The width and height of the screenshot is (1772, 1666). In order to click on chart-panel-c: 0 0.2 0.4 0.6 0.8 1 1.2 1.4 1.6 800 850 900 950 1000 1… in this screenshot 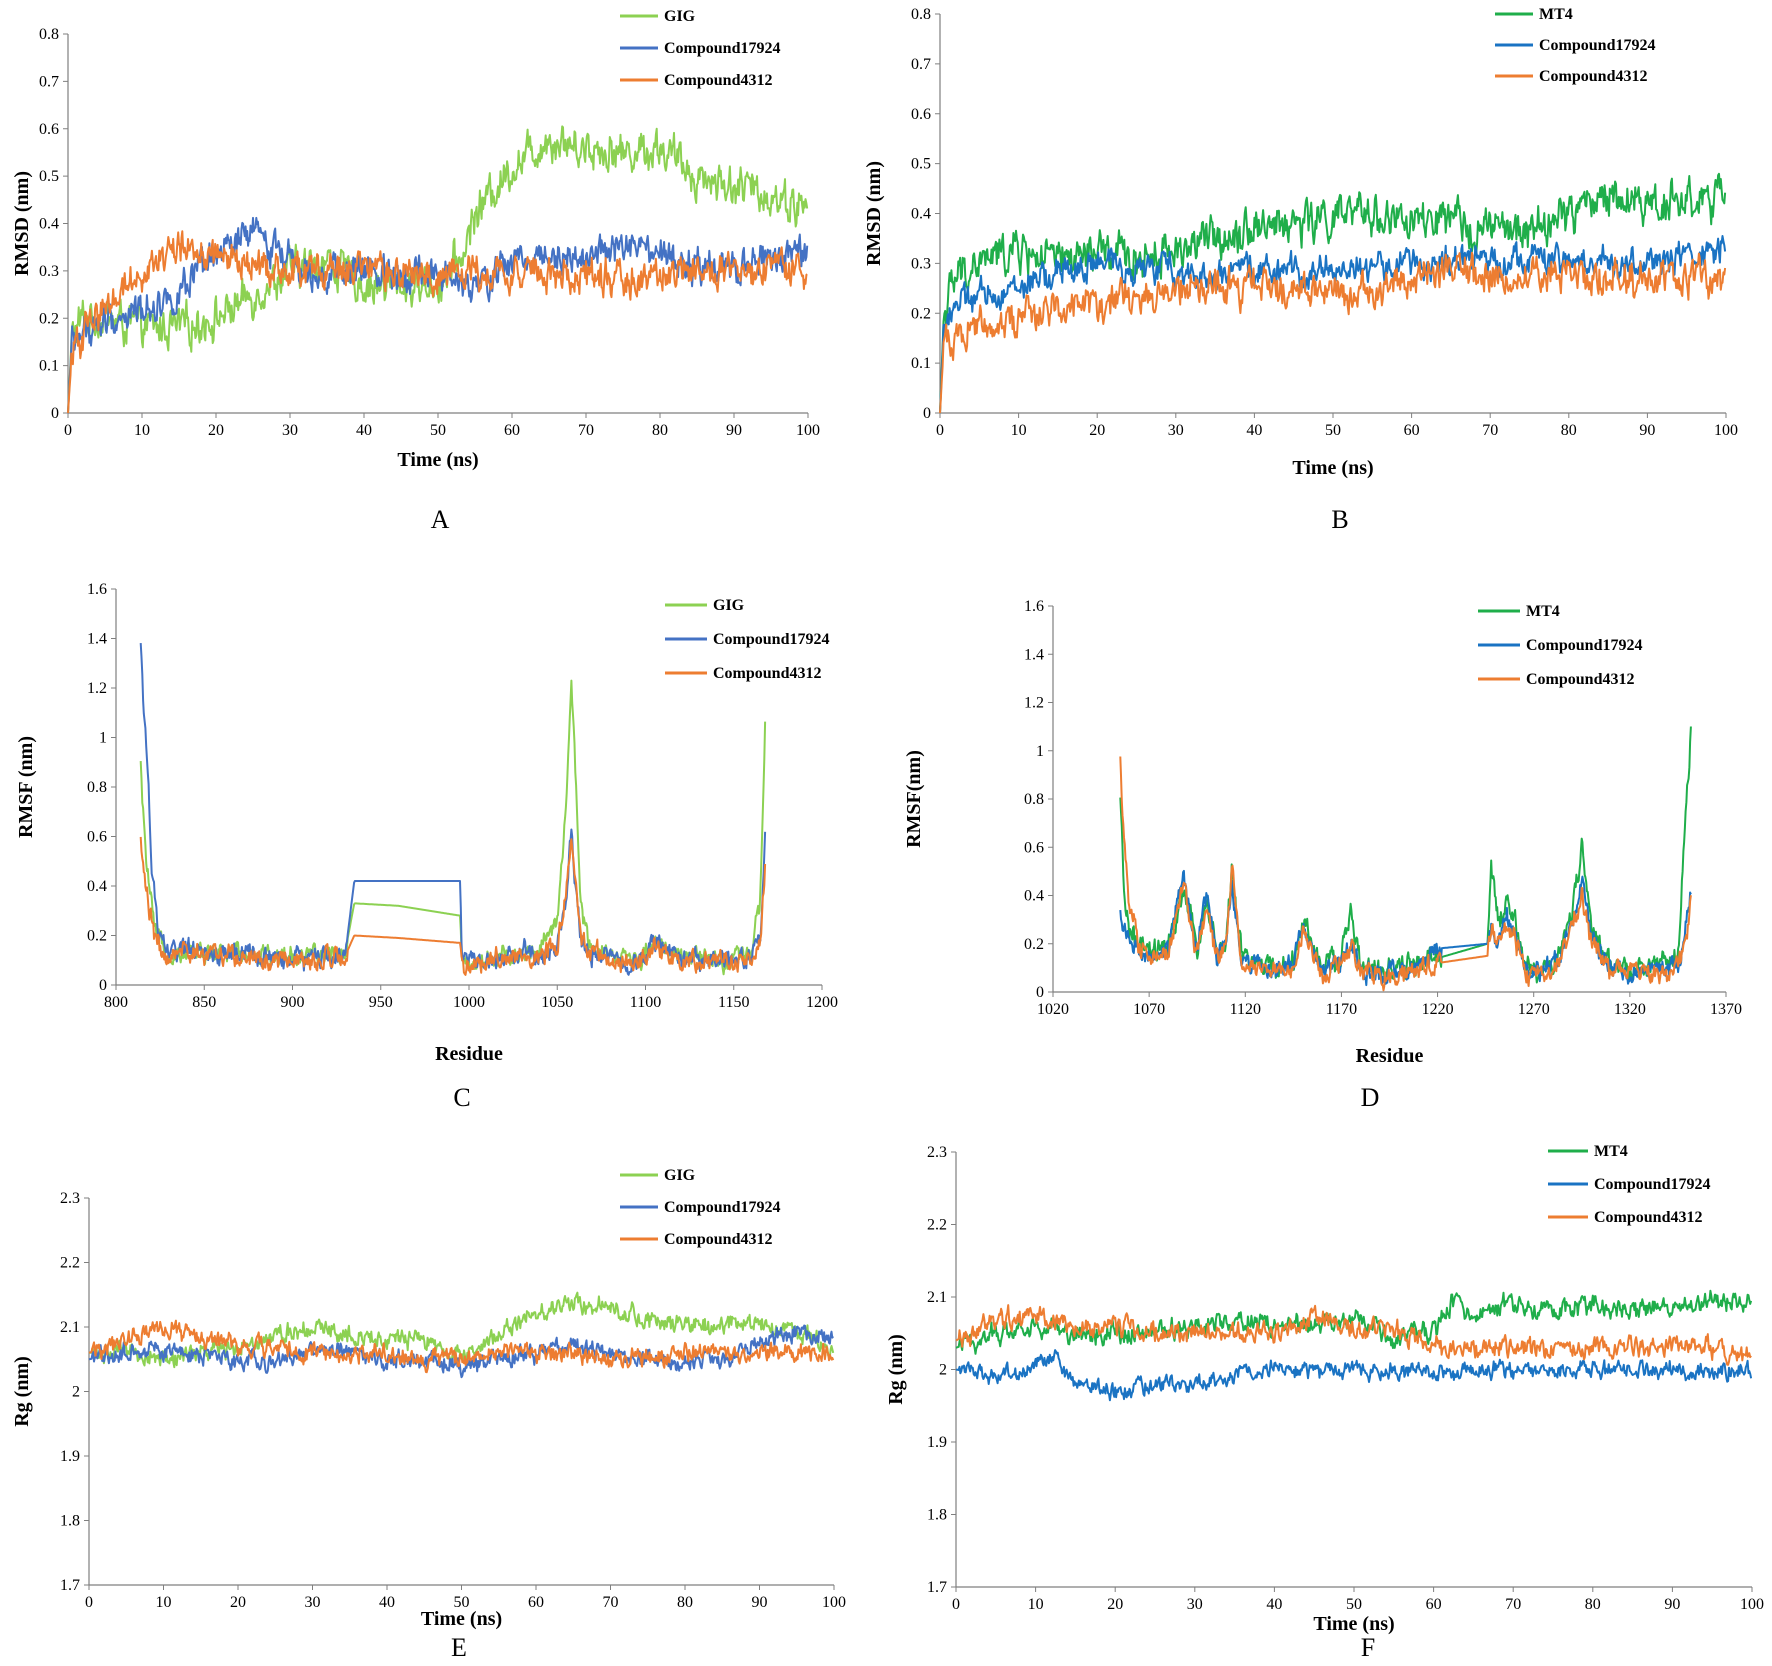, I will do `click(426, 846)`.